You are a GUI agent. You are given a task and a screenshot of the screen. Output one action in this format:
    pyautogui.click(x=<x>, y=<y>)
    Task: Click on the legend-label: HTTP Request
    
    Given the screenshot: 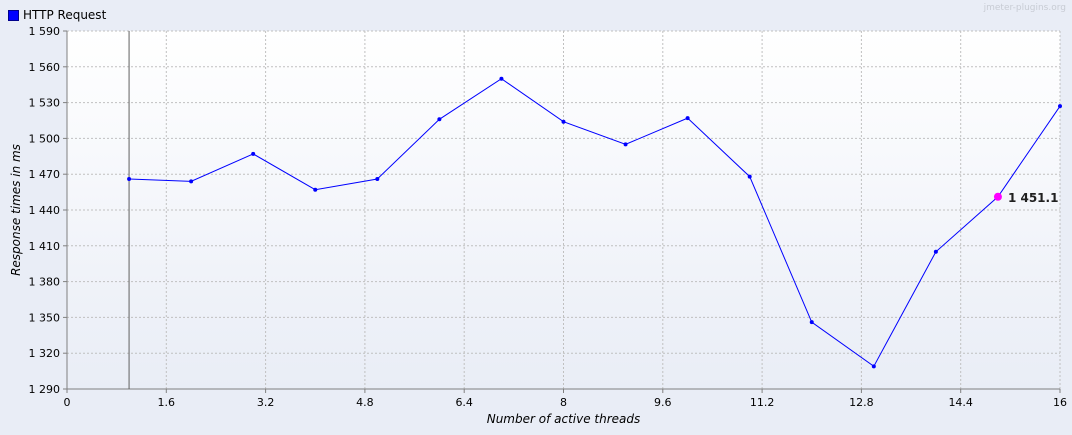 What is the action you would take?
    pyautogui.click(x=65, y=15)
    